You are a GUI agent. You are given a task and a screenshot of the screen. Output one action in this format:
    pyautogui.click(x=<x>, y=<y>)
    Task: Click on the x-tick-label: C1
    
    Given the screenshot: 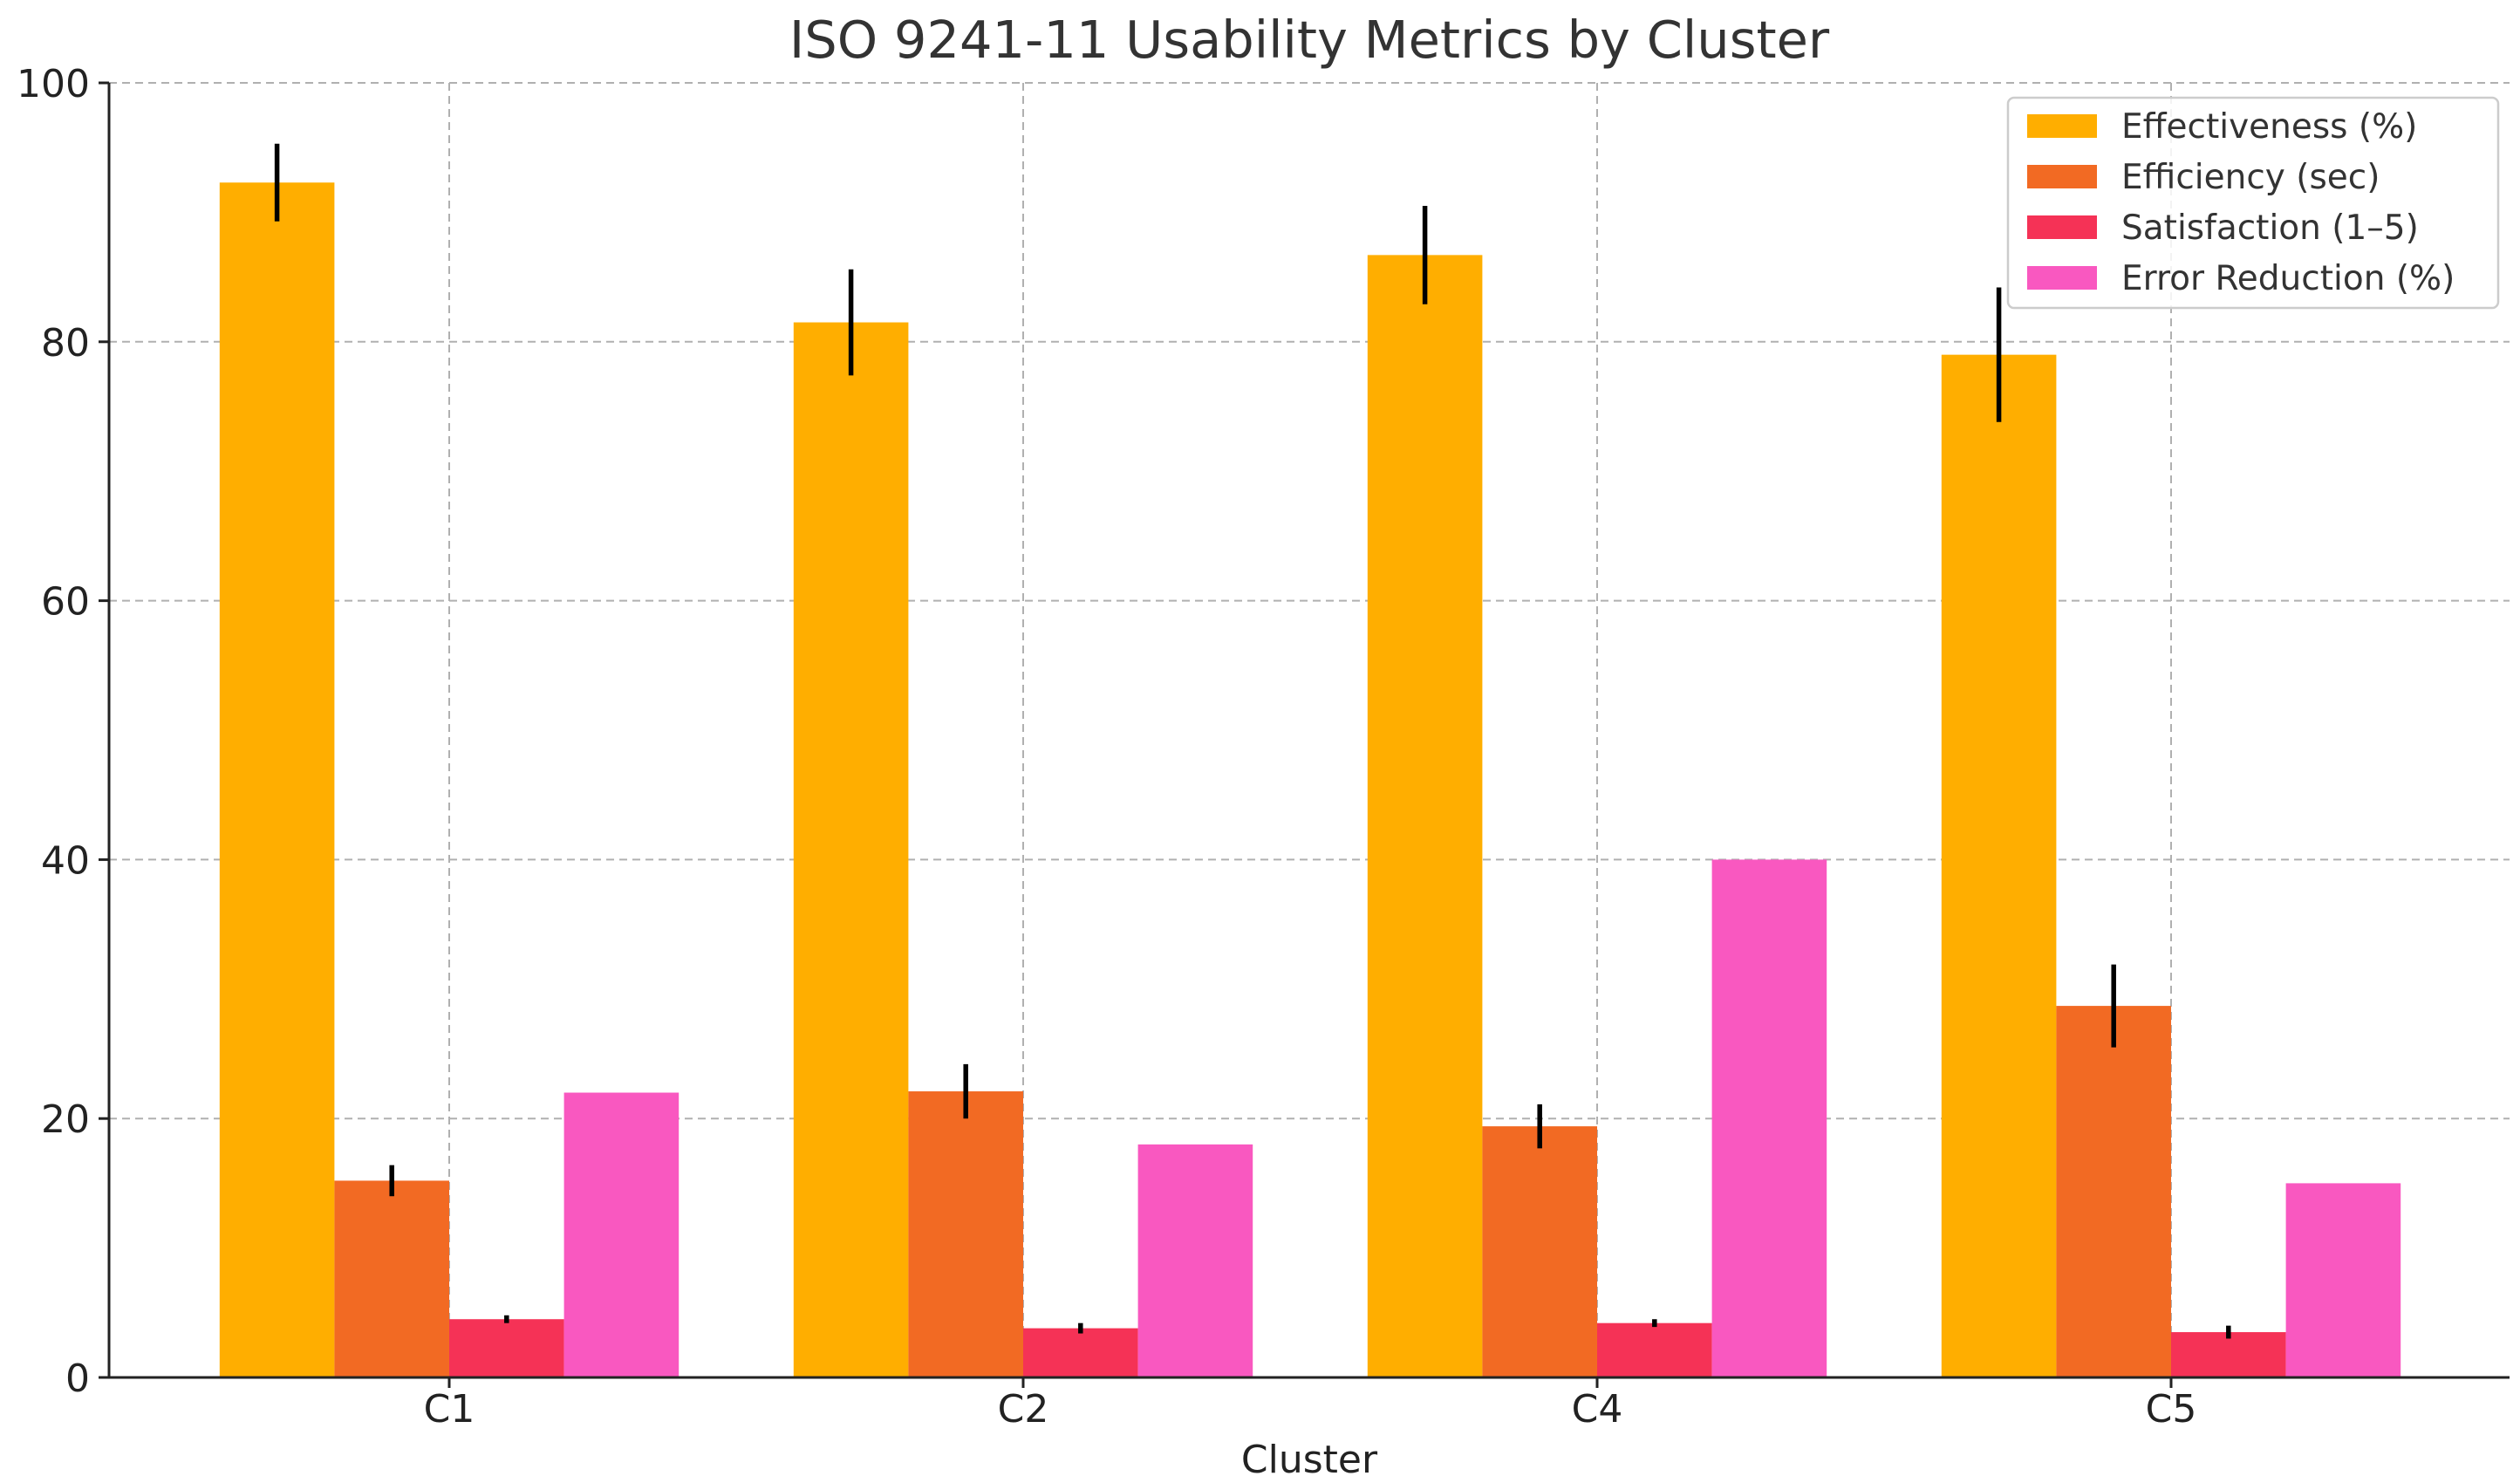 What is the action you would take?
    pyautogui.click(x=449, y=1409)
    